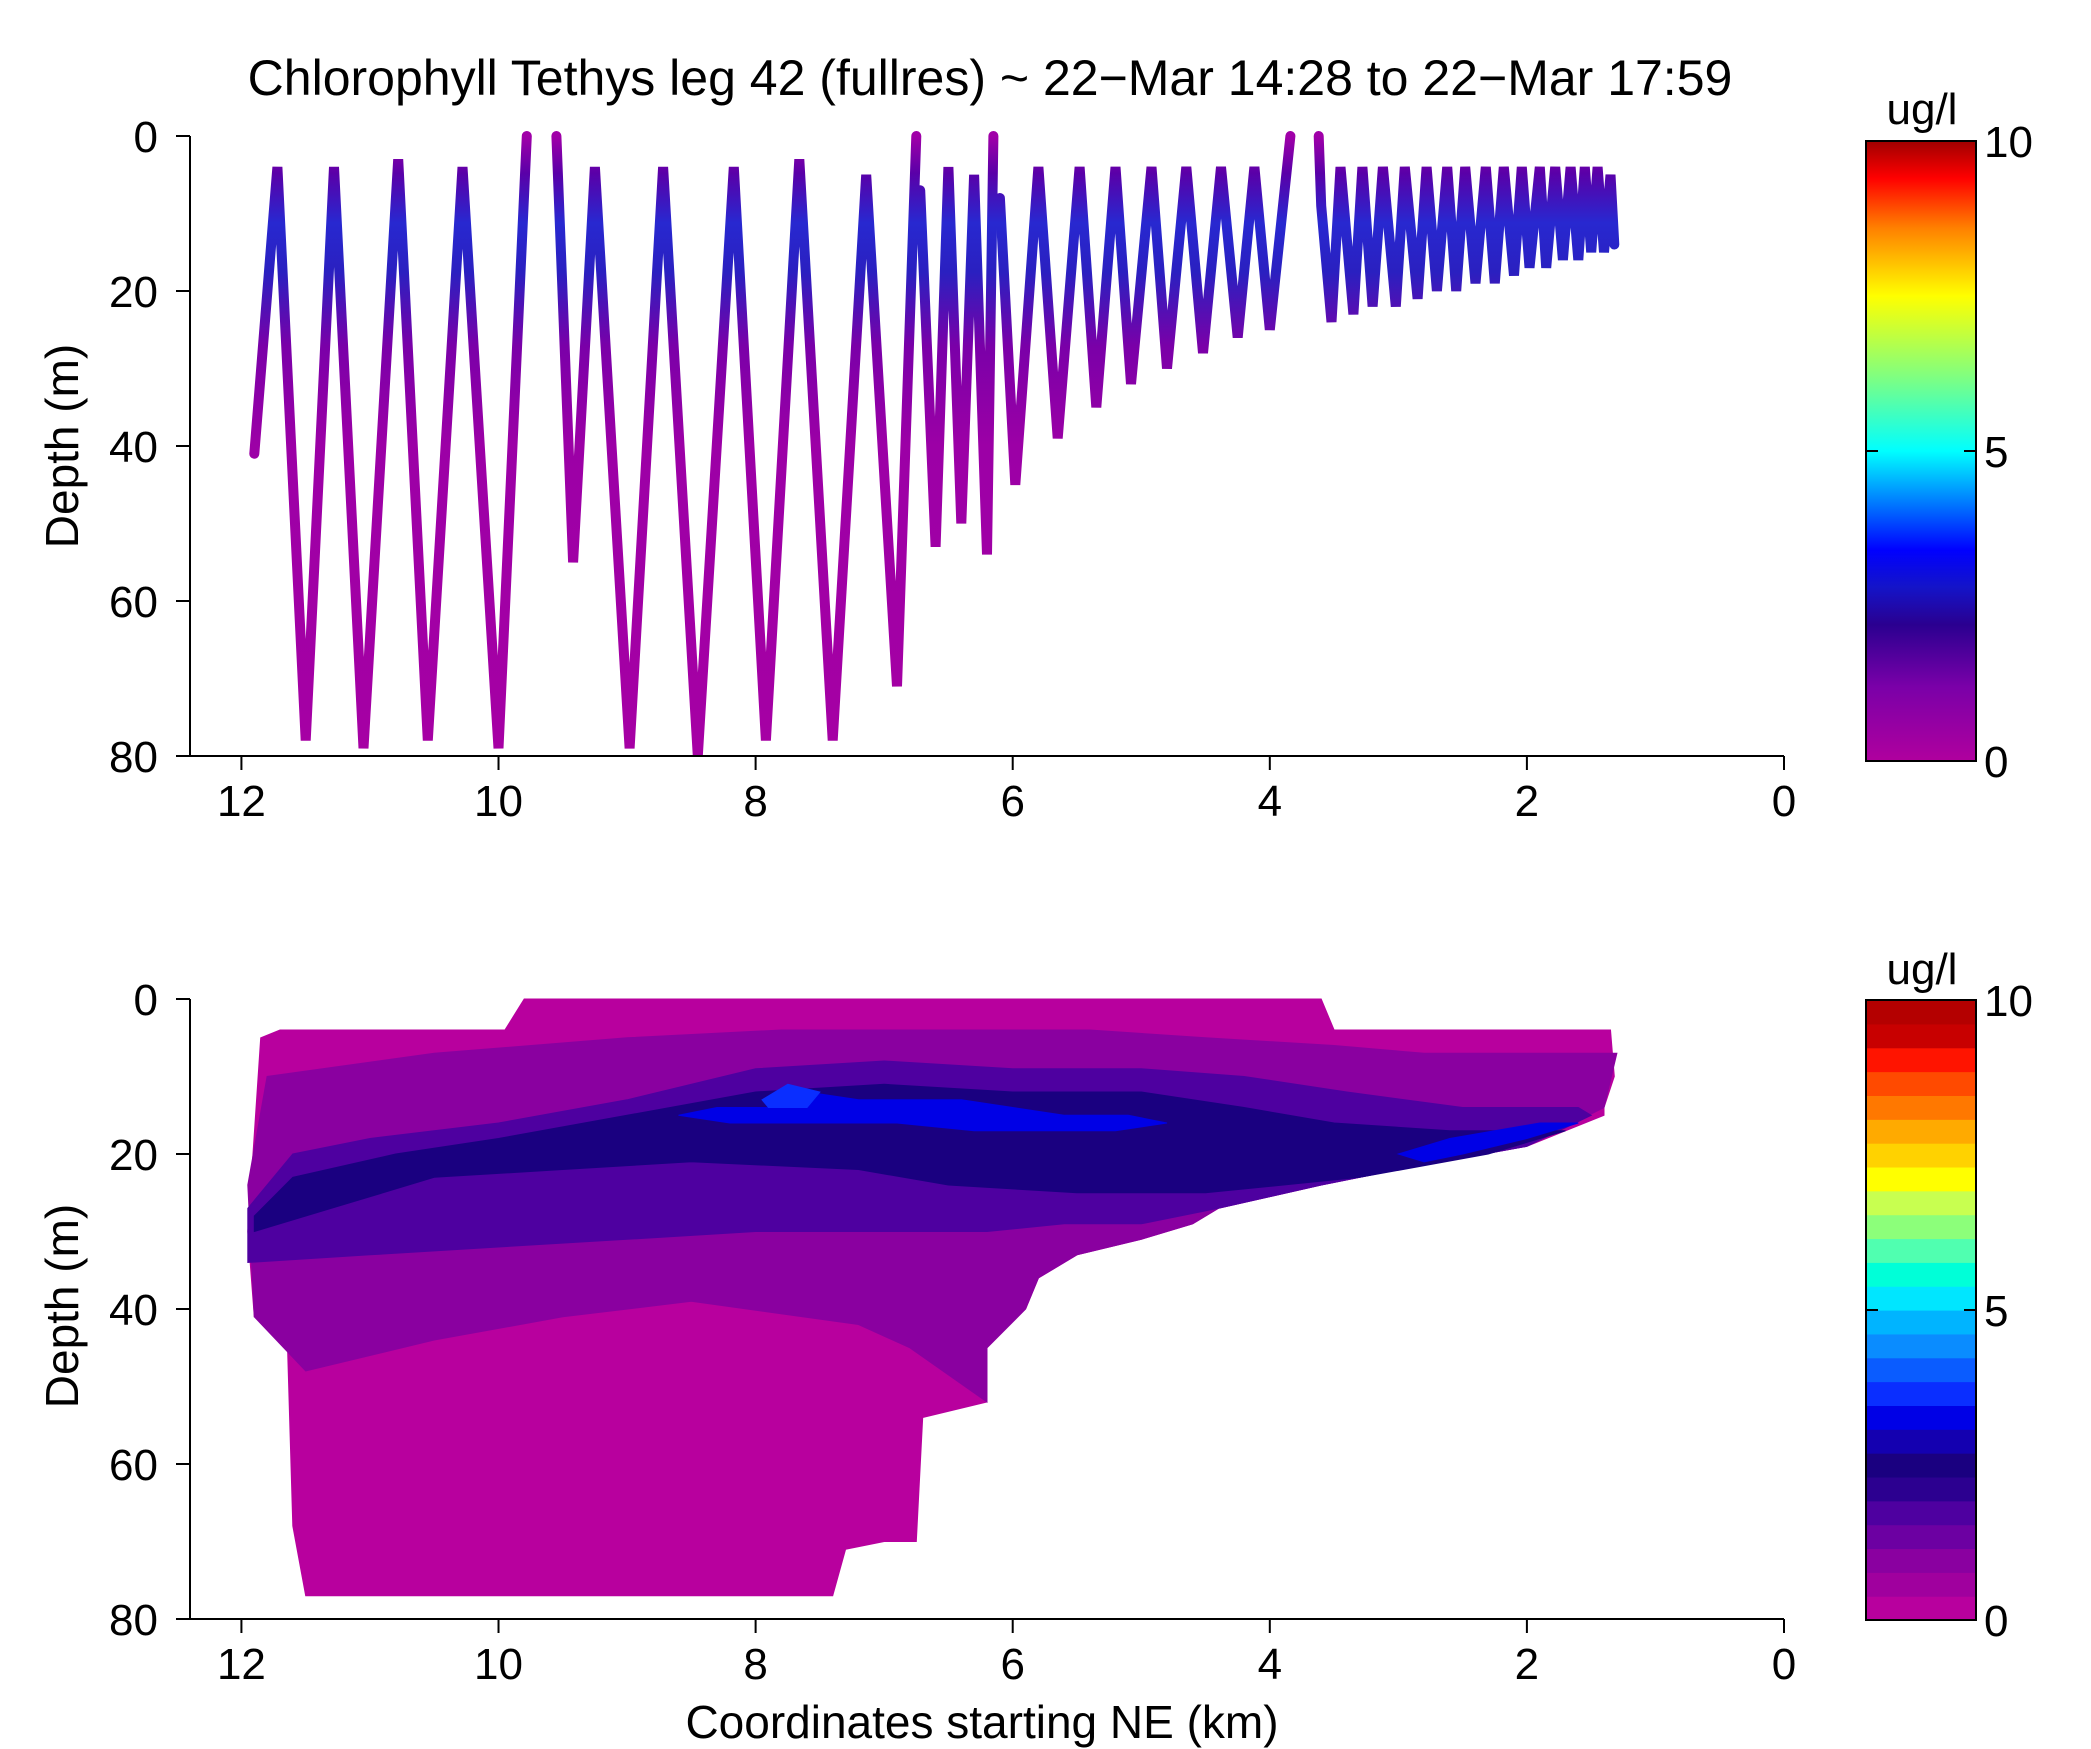 The width and height of the screenshot is (2091, 1749). I want to click on bottom-y-tick-label: 40, so click(133, 1310).